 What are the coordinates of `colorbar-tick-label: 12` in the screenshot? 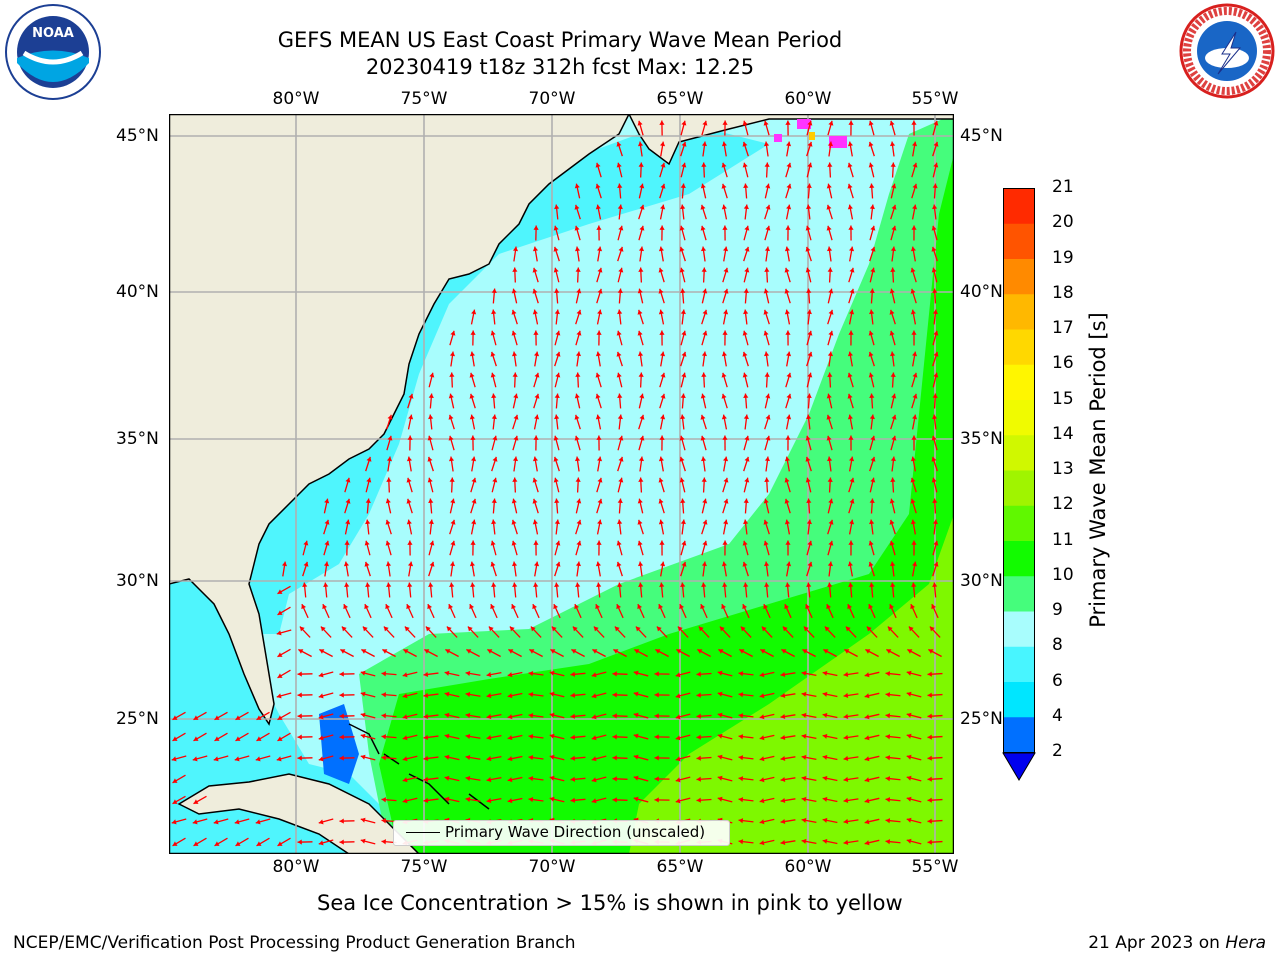 It's located at (1063, 504).